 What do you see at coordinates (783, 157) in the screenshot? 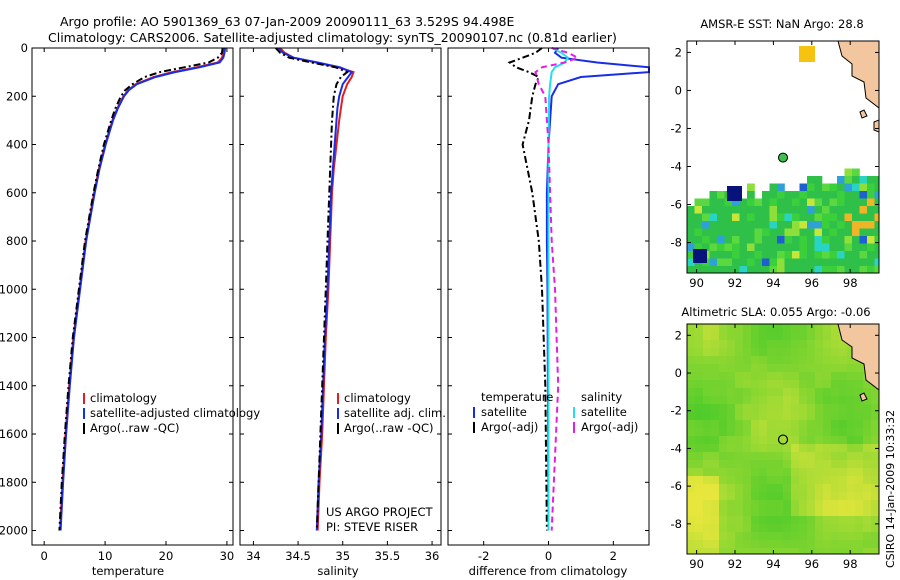
I see `sst-map-frame` at bounding box center [783, 157].